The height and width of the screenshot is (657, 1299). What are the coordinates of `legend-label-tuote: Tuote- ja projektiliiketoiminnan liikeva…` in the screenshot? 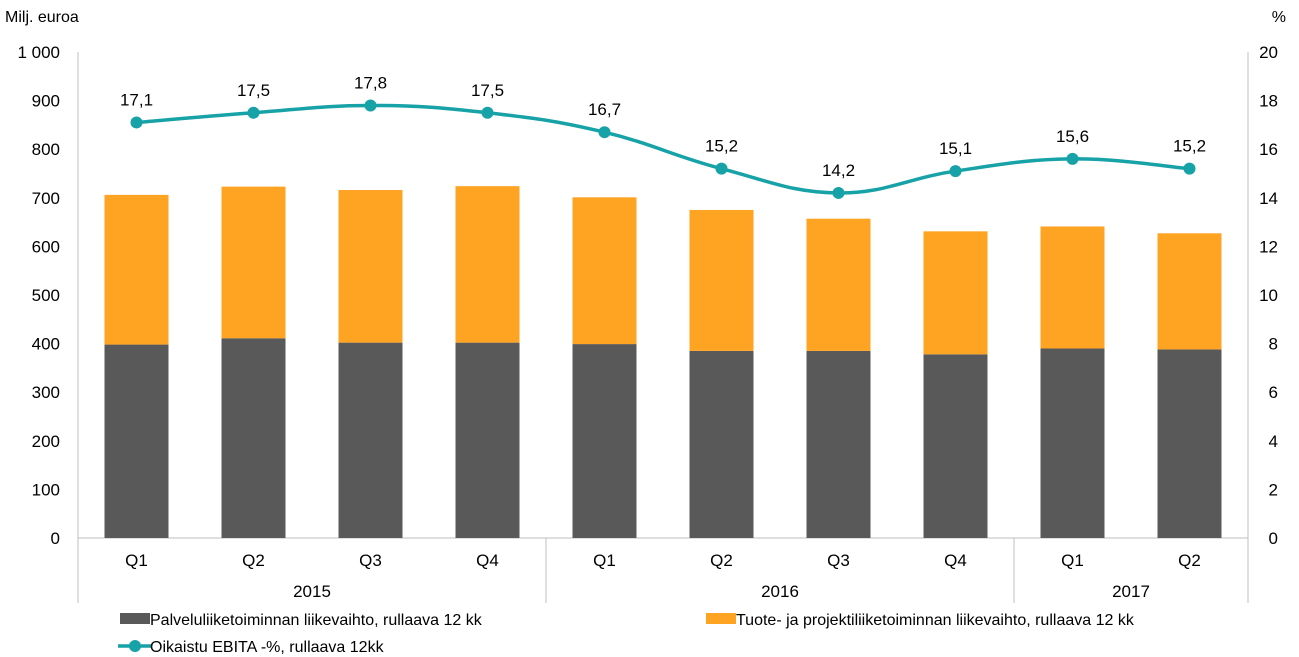 It's located at (935, 620).